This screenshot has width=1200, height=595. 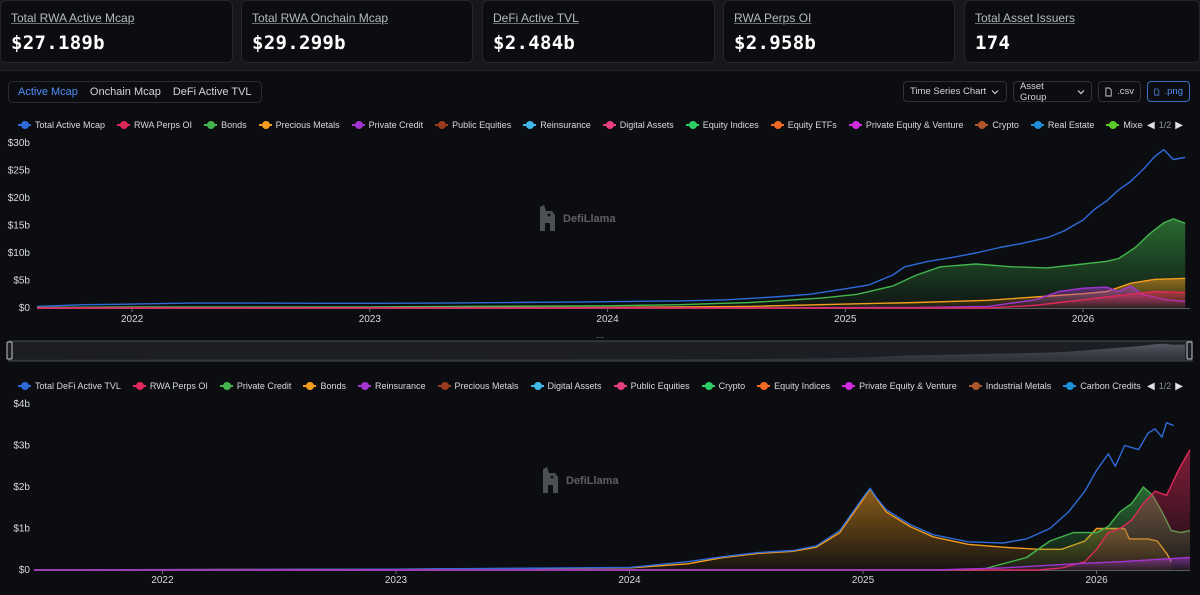 I want to click on legend-label: Total Active Mcap, so click(x=70, y=125).